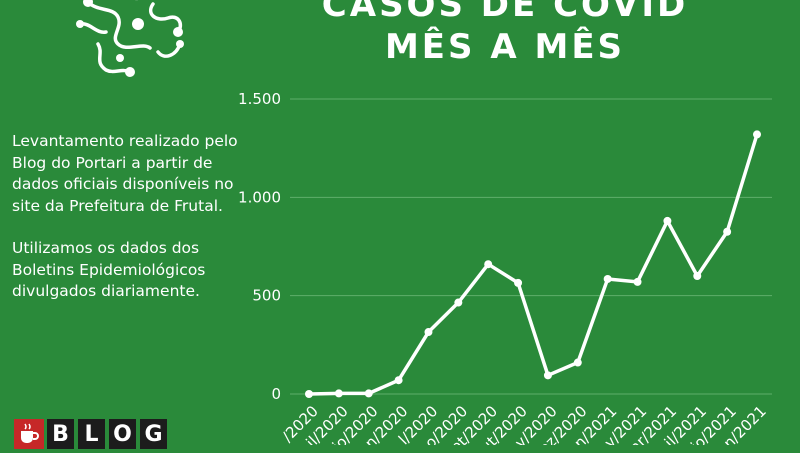  What do you see at coordinates (276, 394) in the screenshot?
I see `y-tick-label: 0` at bounding box center [276, 394].